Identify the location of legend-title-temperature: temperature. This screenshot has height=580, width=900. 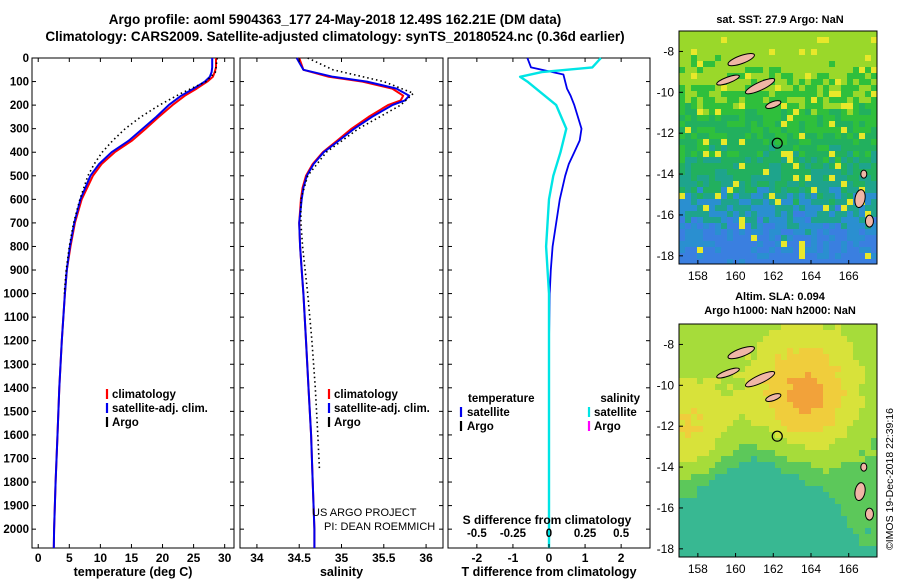
(501, 399).